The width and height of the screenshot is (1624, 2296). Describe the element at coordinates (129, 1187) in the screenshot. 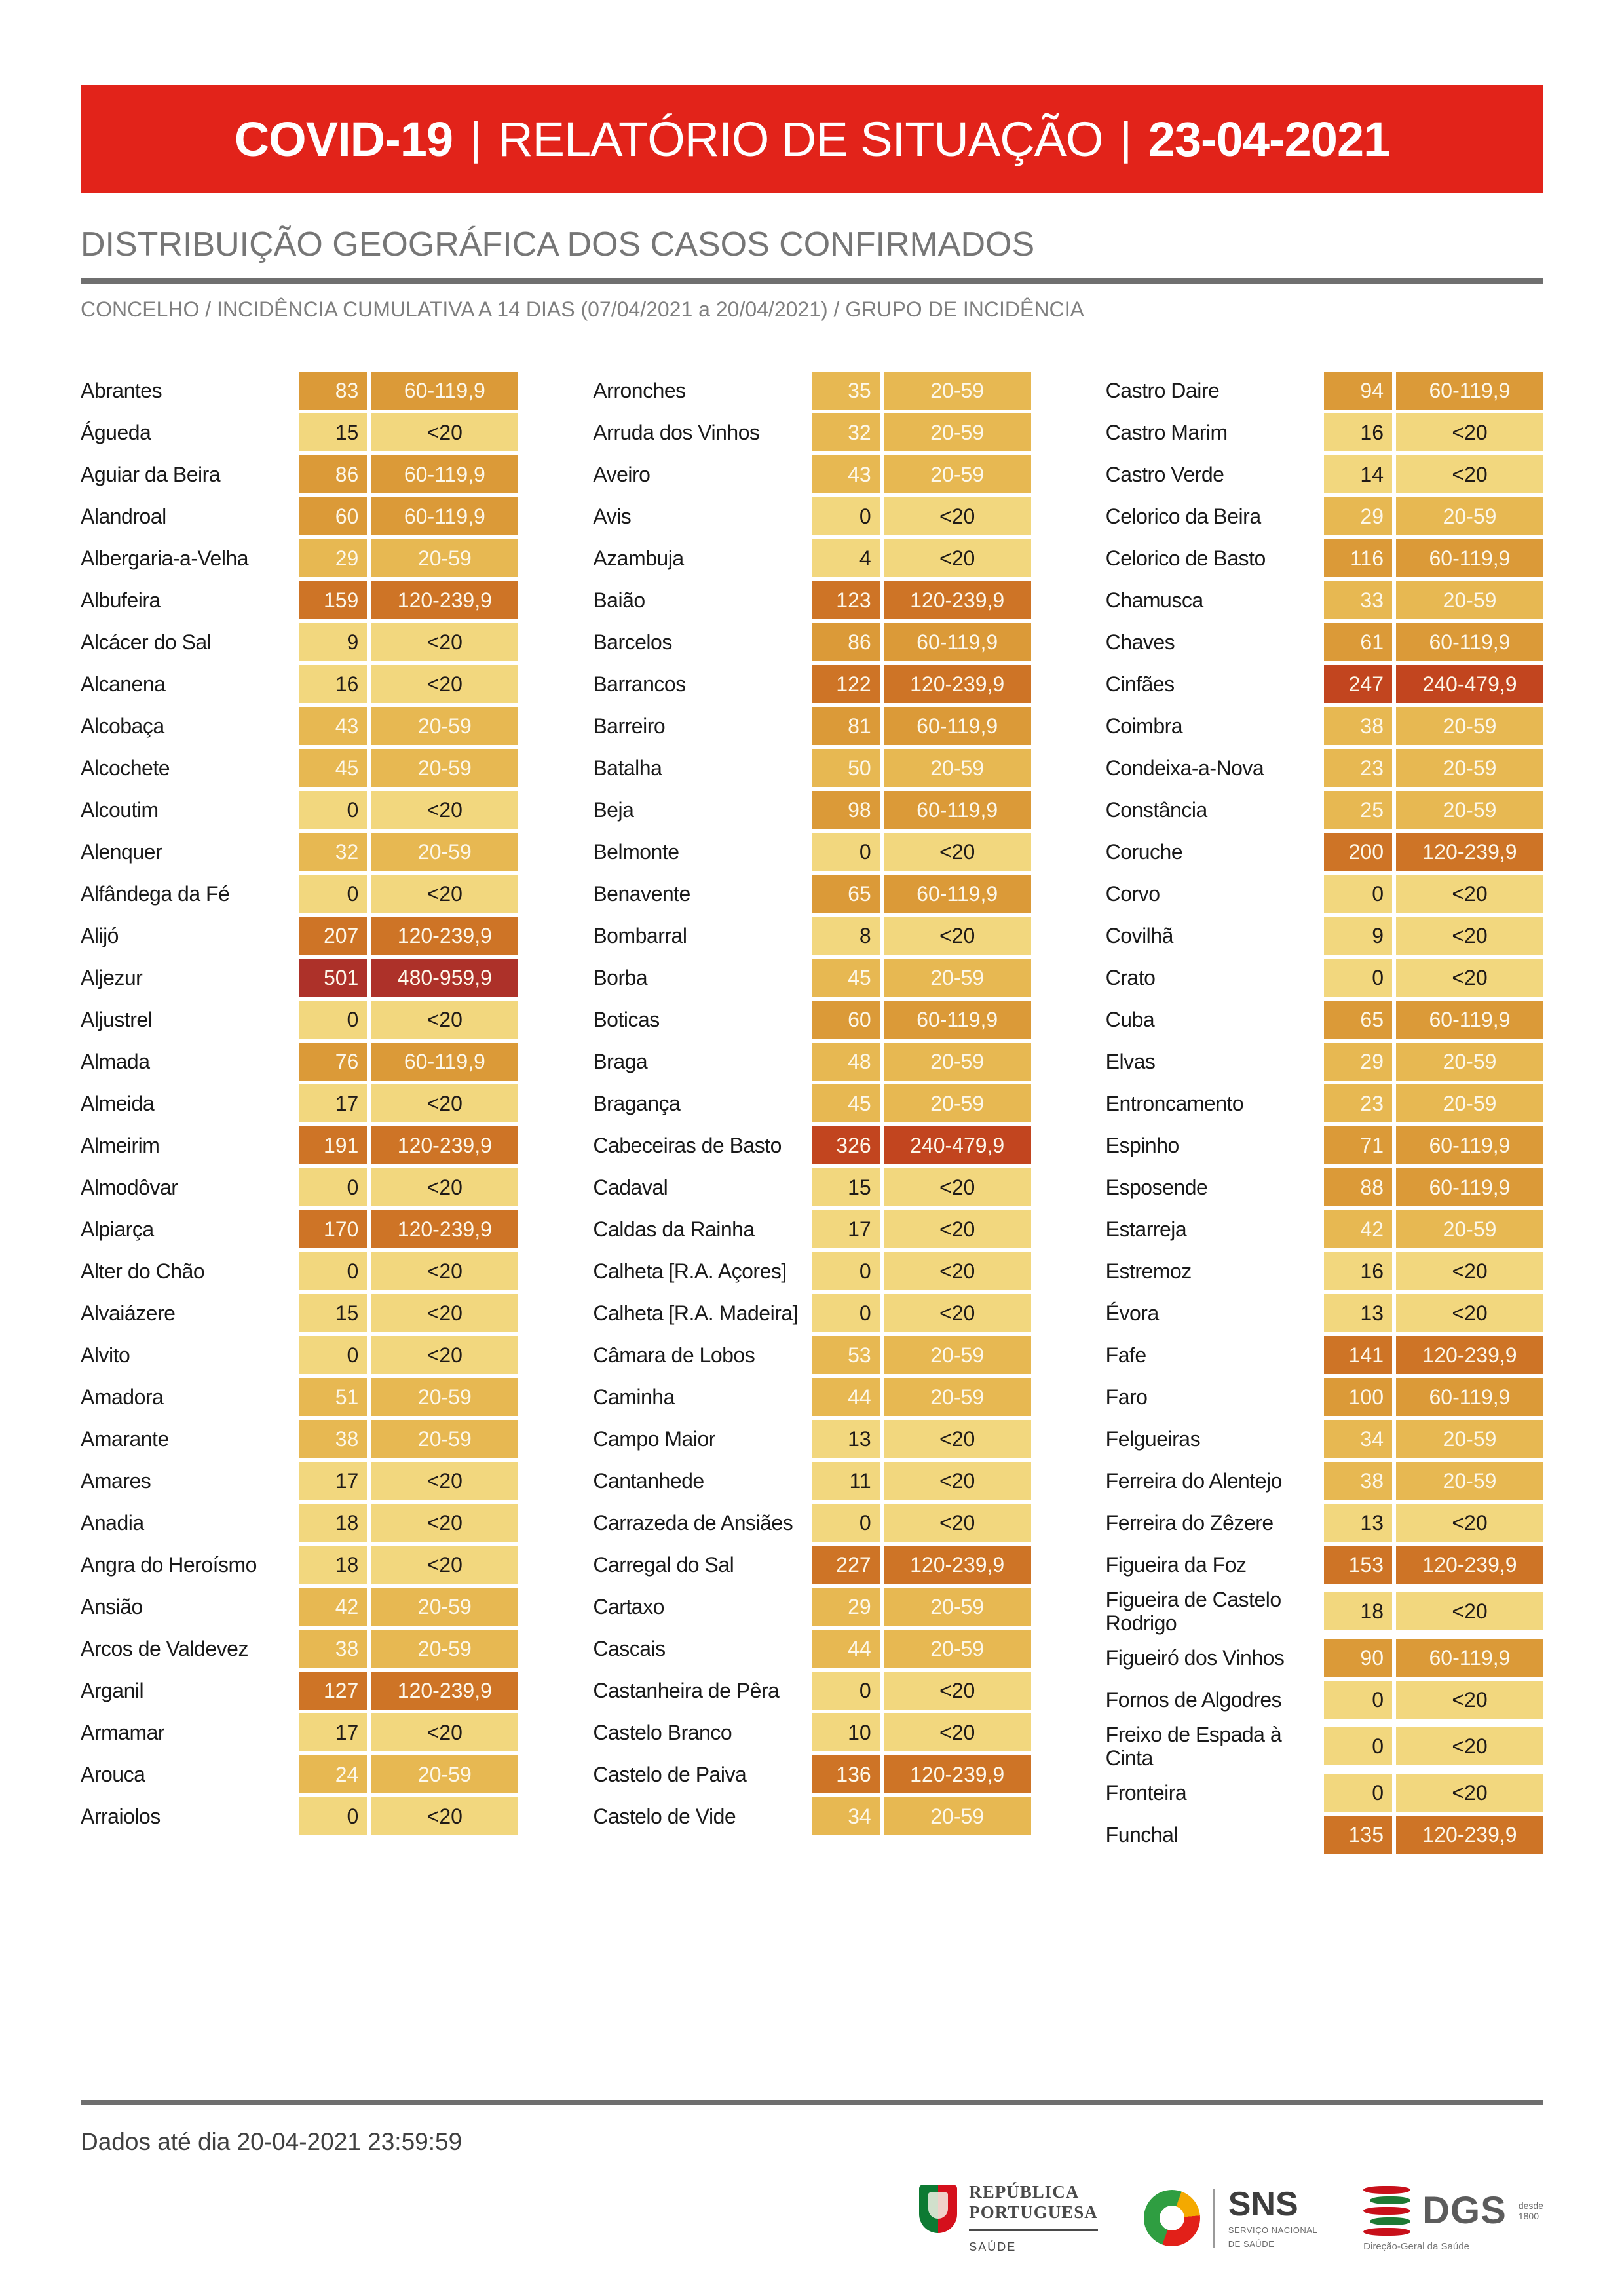

I see `municipality-name: Almodôvar` at that location.